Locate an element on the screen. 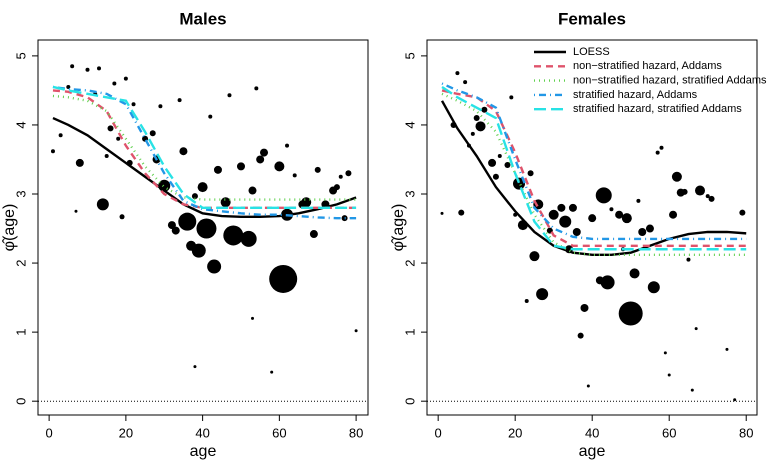  legend-label: non−stratified hazard, Addams is located at coordinates (647, 66).